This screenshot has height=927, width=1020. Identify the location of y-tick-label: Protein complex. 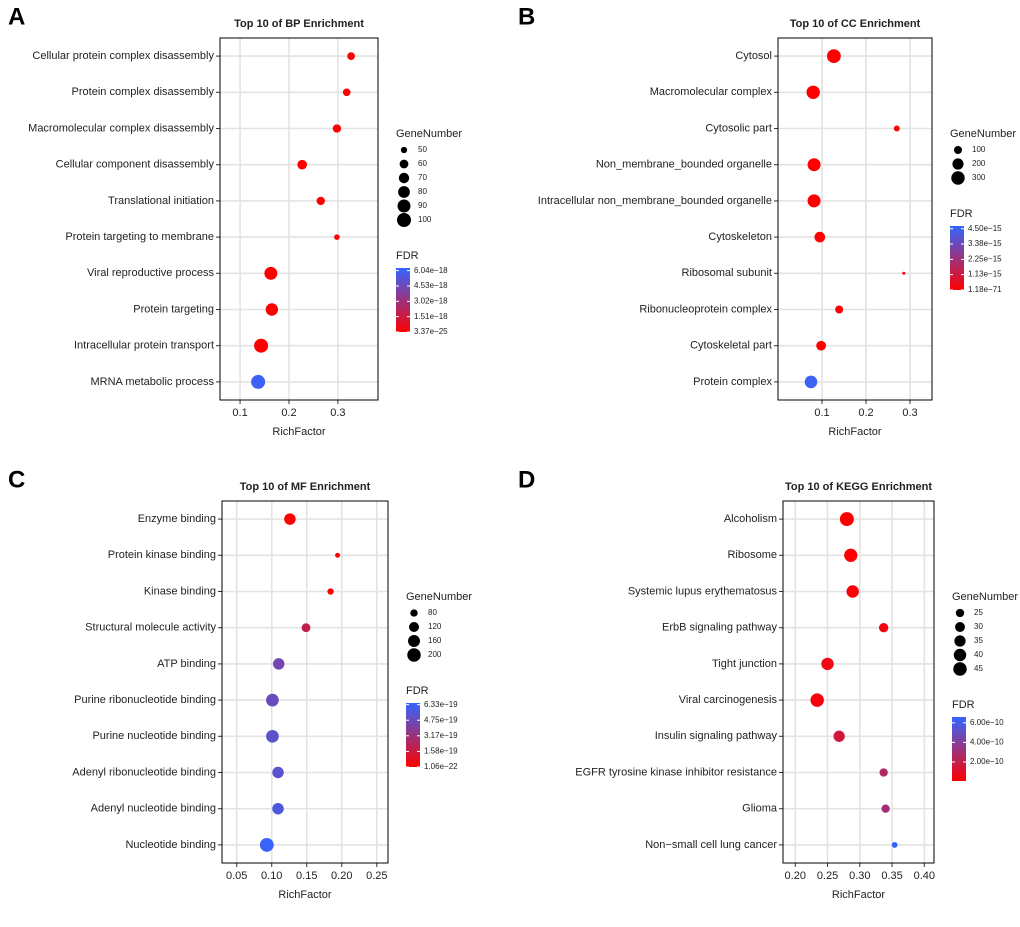
(732, 382).